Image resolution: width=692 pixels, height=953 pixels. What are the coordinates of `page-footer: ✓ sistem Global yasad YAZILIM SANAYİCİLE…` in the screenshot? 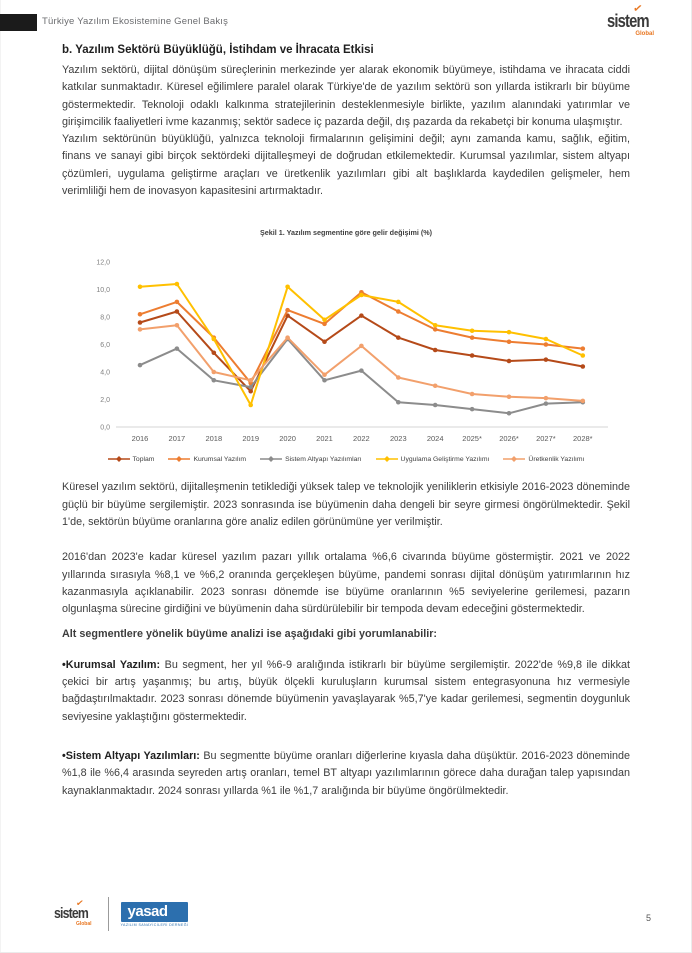 It's located at (121, 914).